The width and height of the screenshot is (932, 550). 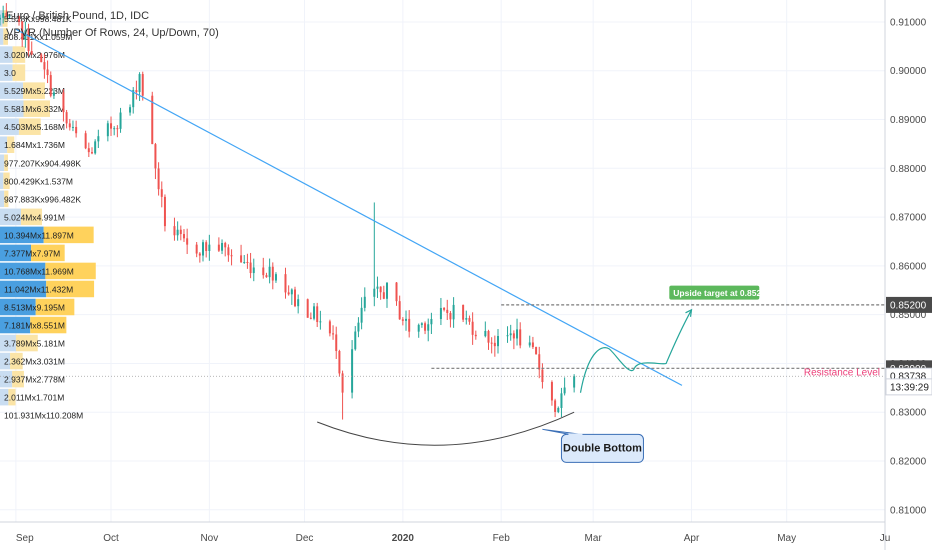 I want to click on x-tick-label: May, so click(x=786, y=538).